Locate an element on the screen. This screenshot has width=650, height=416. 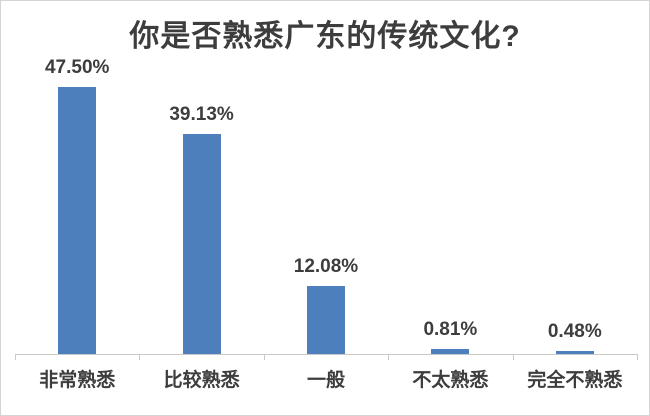
category-label: 完全不熟悉 is located at coordinates (575, 380).